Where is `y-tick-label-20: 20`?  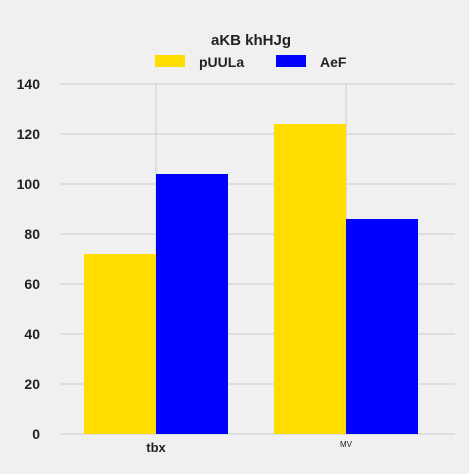
y-tick-label-20: 20 is located at coordinates (32, 384).